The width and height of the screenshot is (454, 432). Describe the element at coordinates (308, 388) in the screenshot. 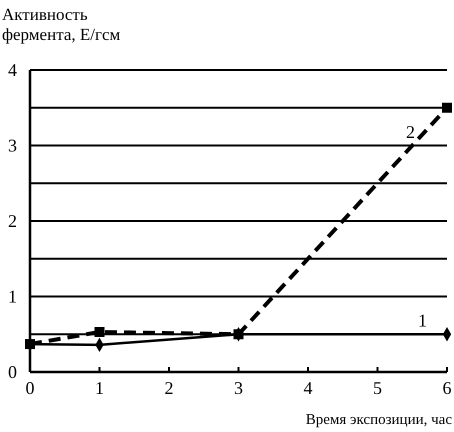

I see `x-tick-label: 4` at that location.